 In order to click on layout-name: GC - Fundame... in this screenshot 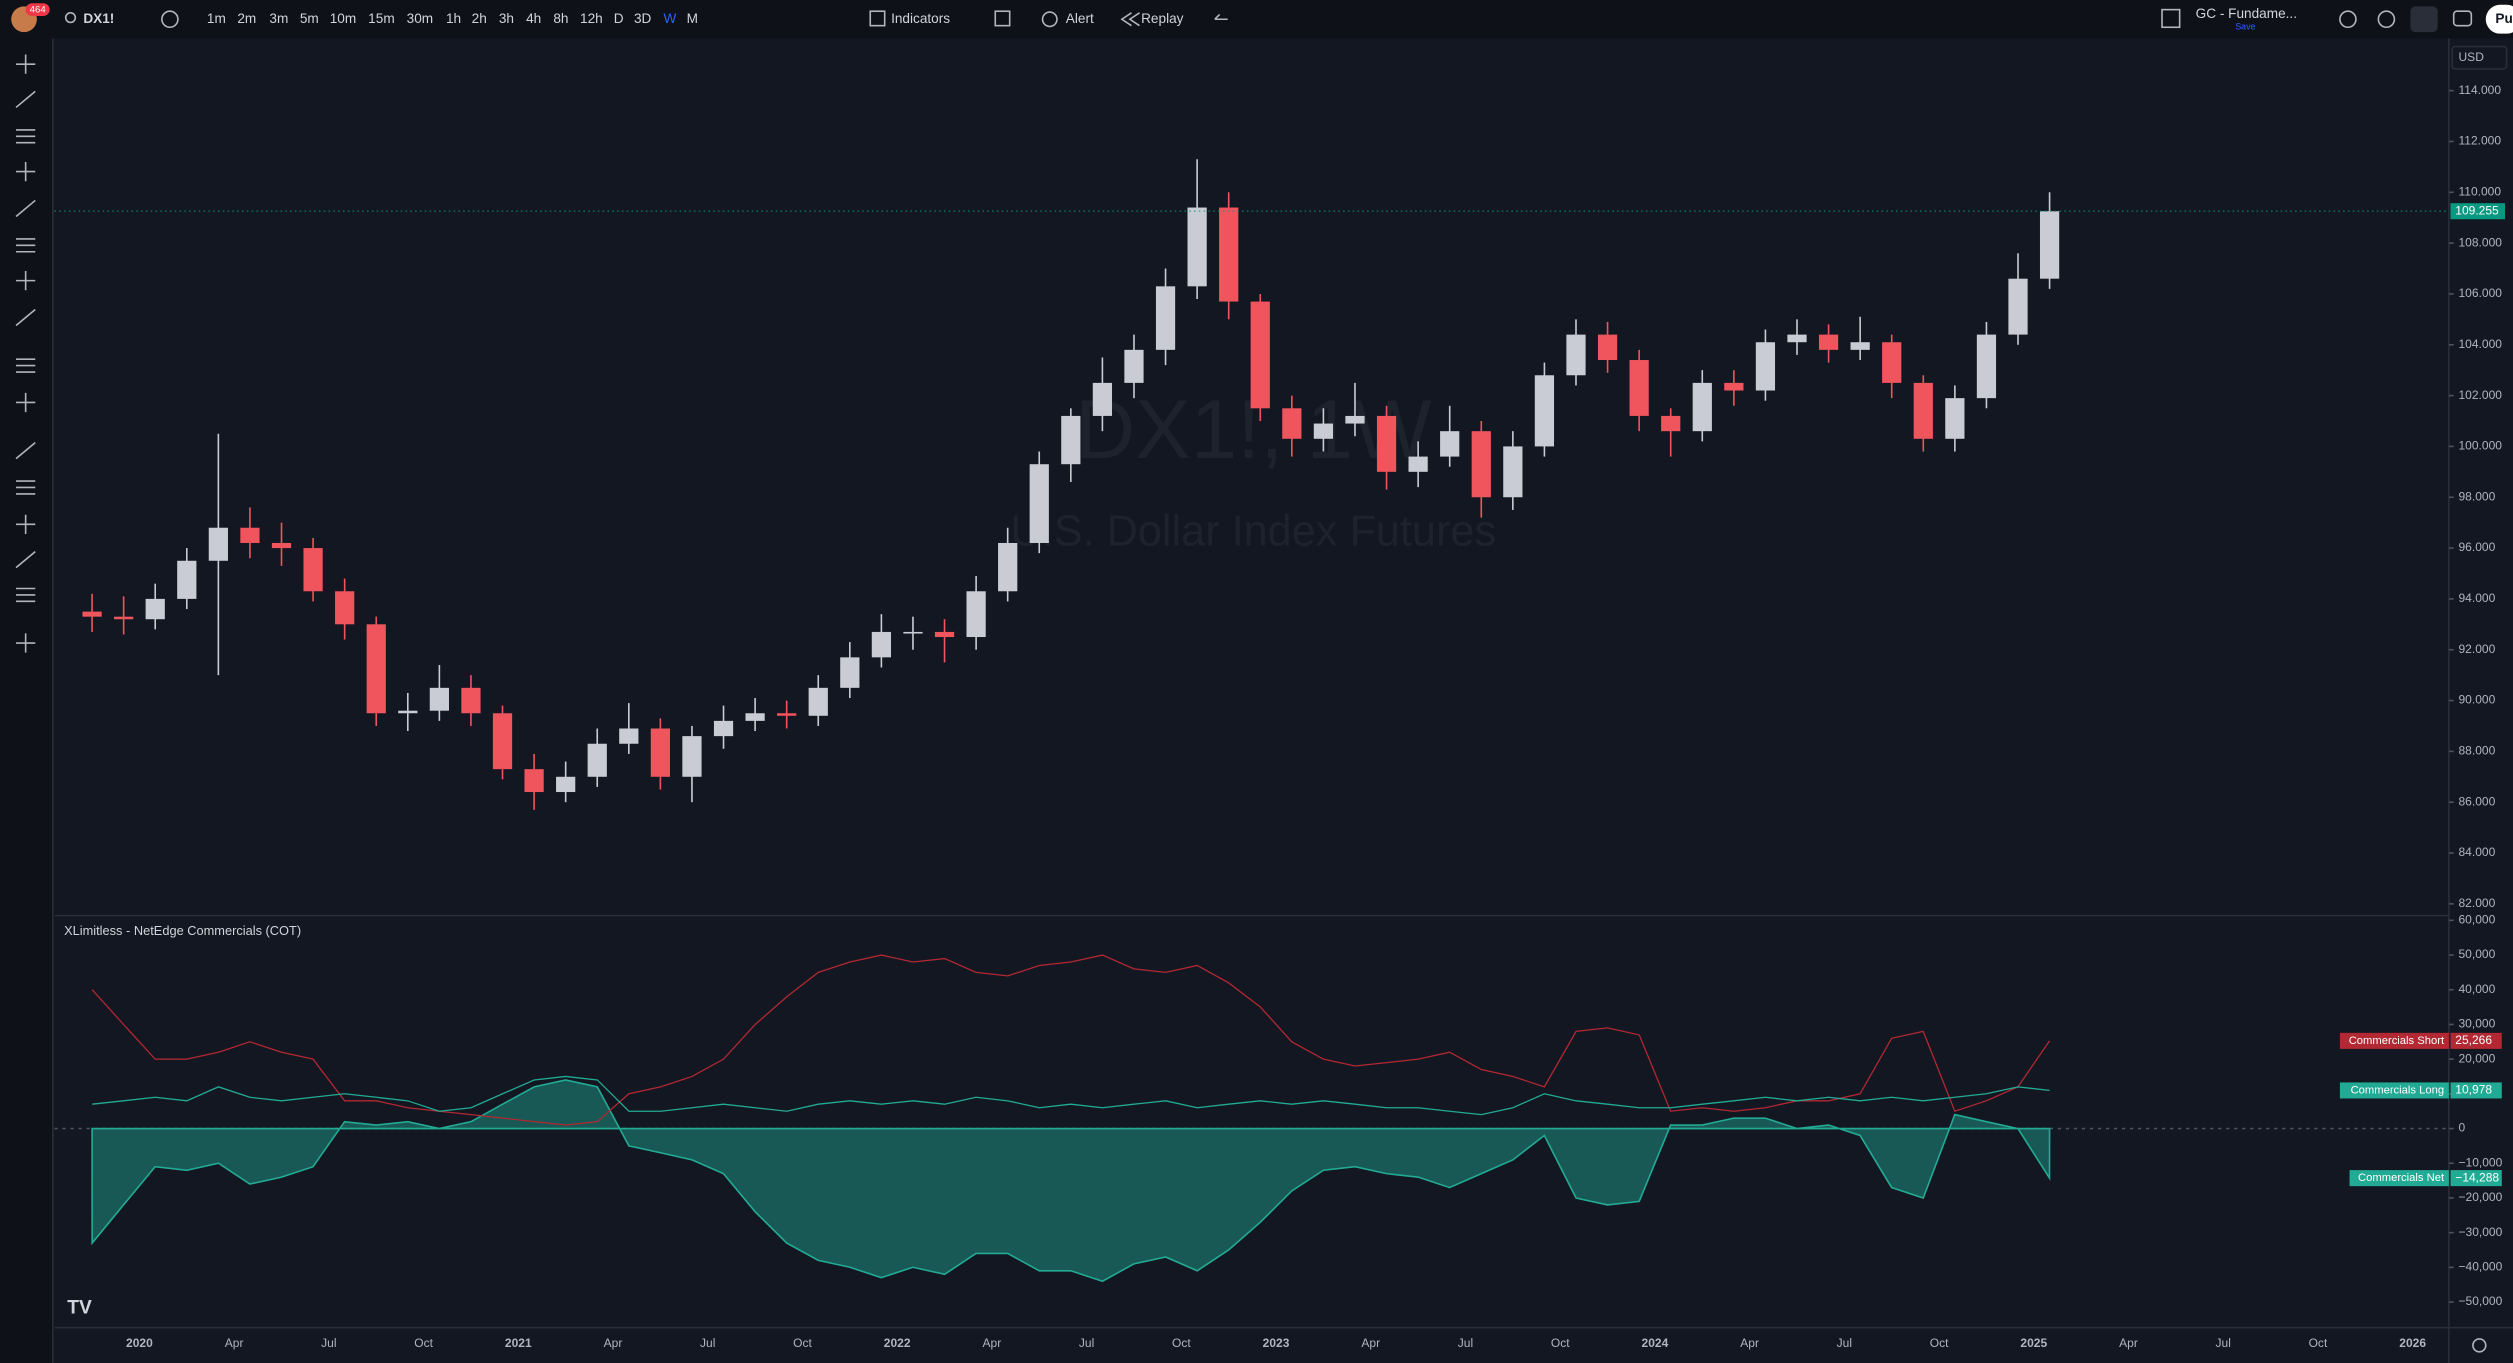, I will do `click(2246, 13)`.